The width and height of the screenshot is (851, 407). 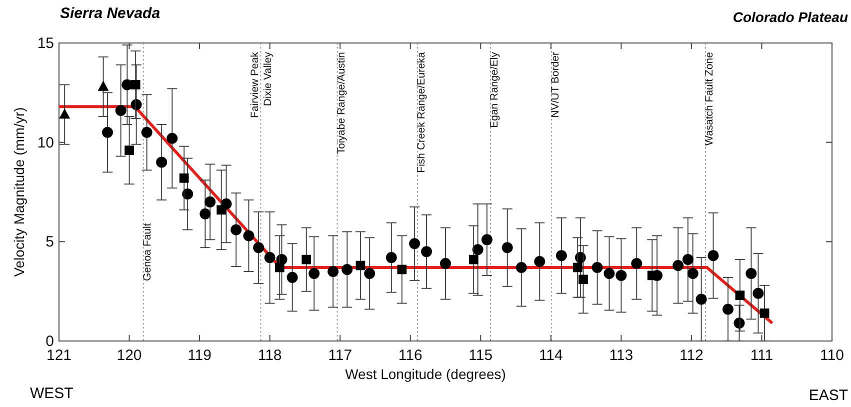 What do you see at coordinates (50, 242) in the screenshot?
I see `y-tick-label: 5` at bounding box center [50, 242].